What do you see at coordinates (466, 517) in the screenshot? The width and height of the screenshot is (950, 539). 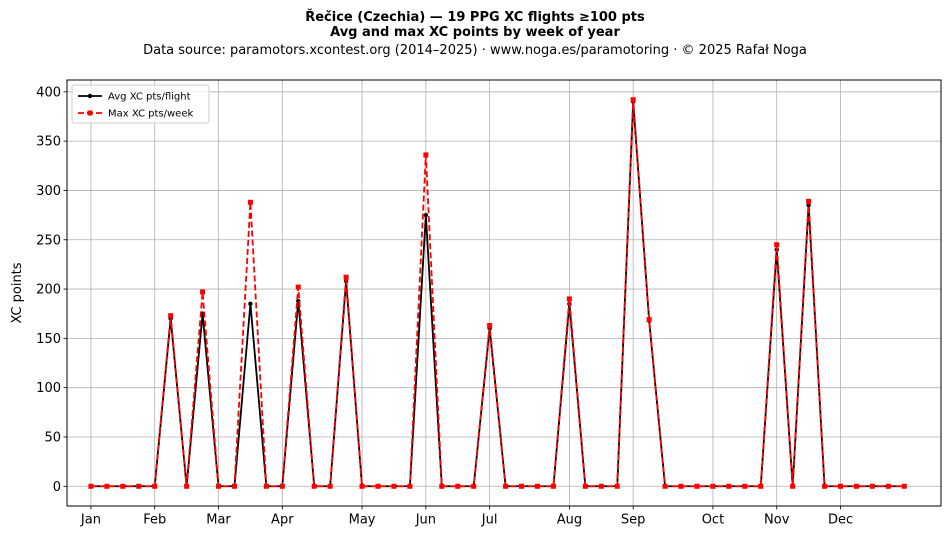 I see `x-axis-ticks: Jan Feb Mar Apr May Jun Jul Aug Sep Oct Nov Dec` at bounding box center [466, 517].